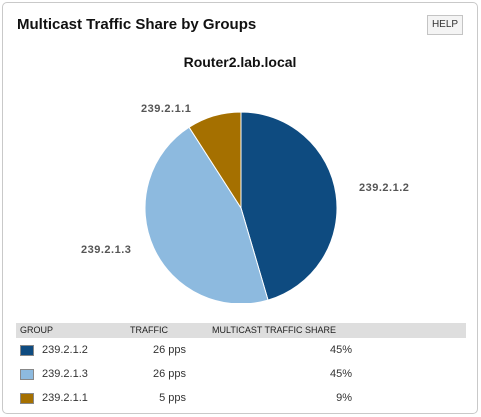  I want to click on column-header-traffic: TRAFFIC, so click(149, 330).